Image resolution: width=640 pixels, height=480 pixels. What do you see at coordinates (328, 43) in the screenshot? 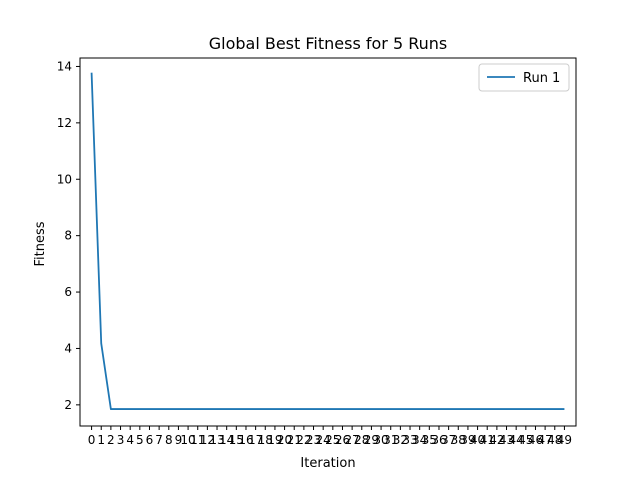
I see `chart-title: Global Best Fitness for 5 Runs` at bounding box center [328, 43].